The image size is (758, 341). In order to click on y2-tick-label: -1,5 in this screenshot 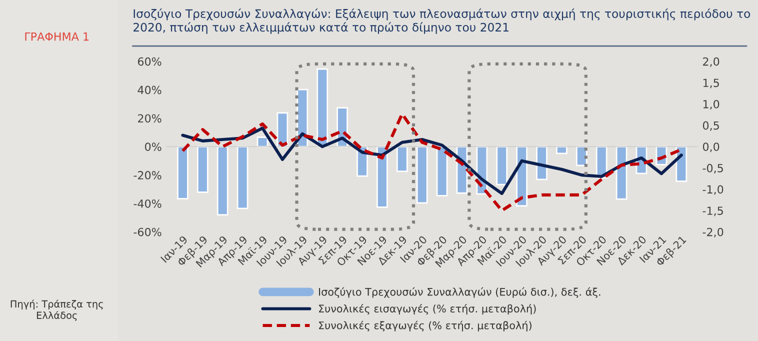, I will do `click(712, 211)`.